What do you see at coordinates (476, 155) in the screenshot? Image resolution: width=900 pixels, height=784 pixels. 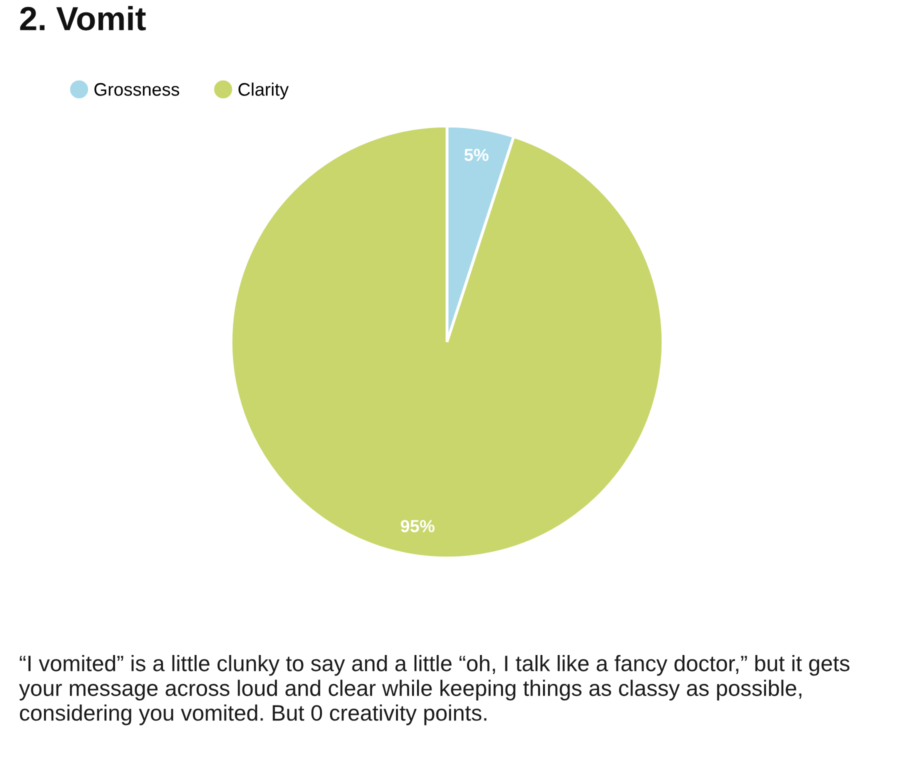 I see `data-label: 5%` at bounding box center [476, 155].